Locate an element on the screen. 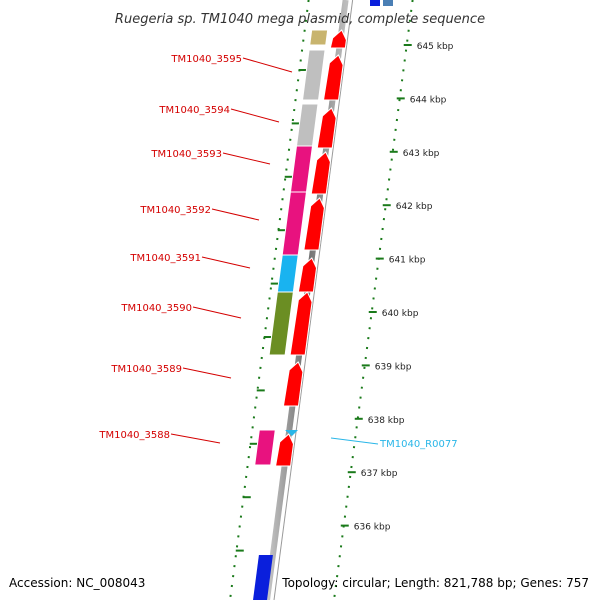  gene-label: TM1040_3589 is located at coordinates (146, 369).